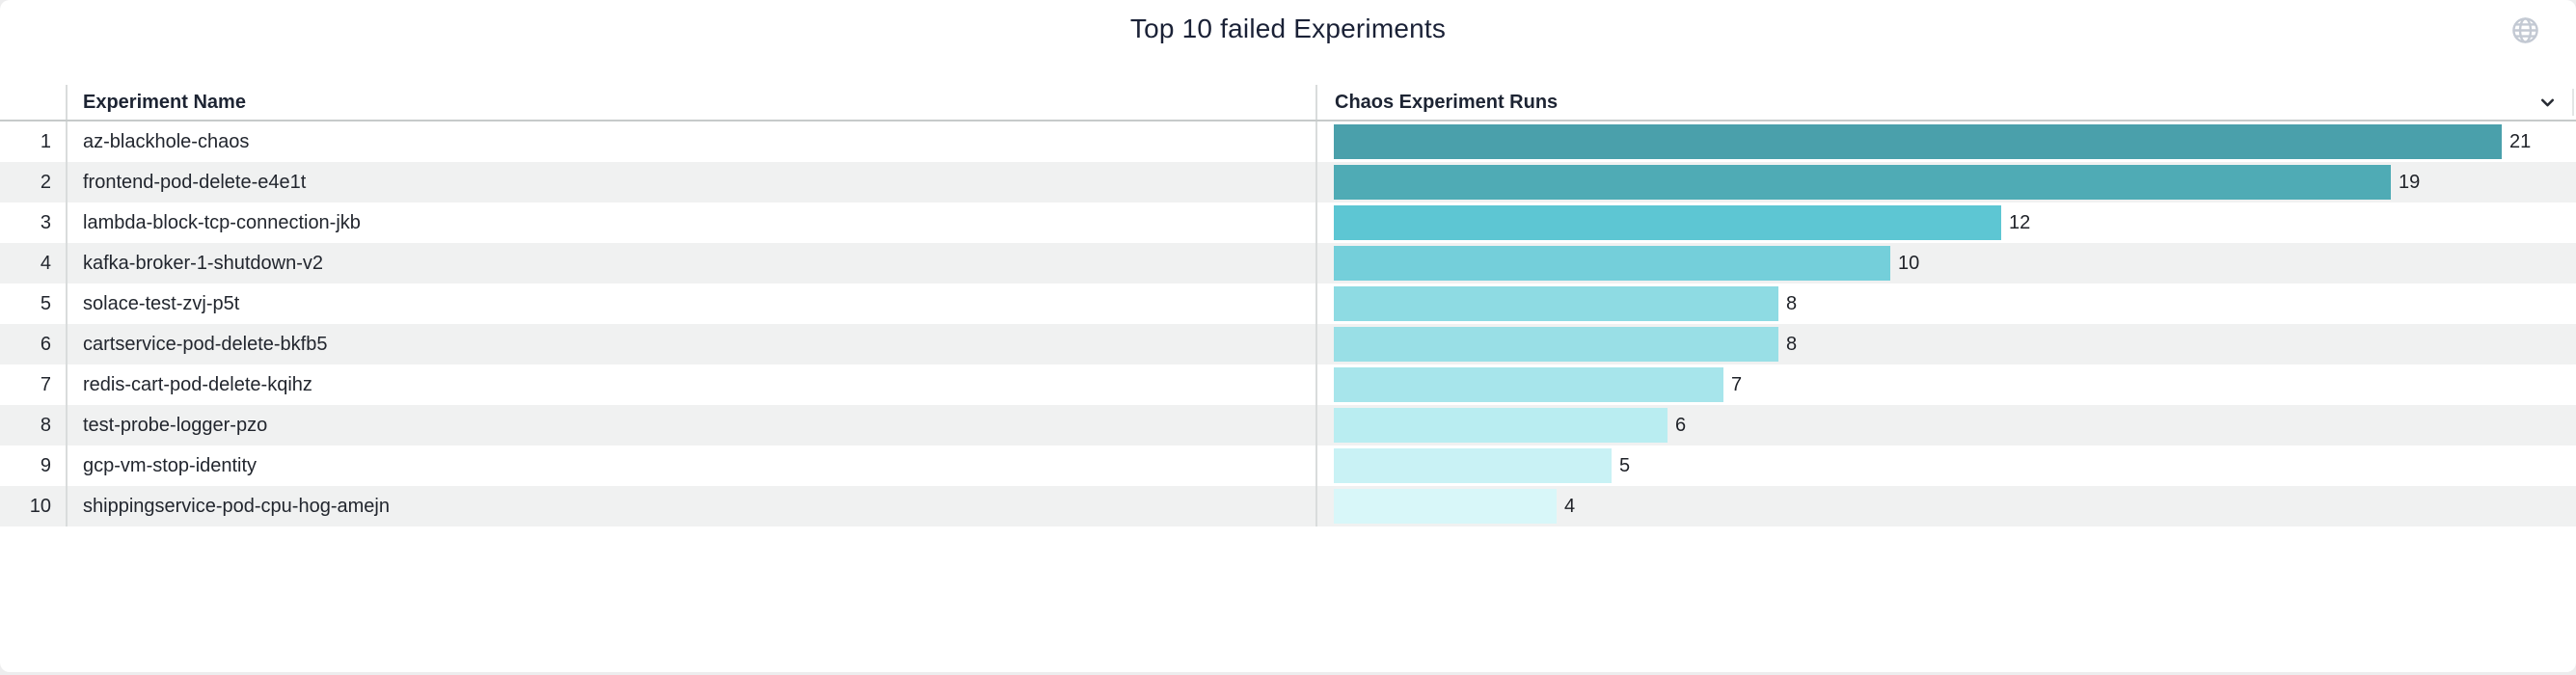 This screenshot has width=2576, height=675. I want to click on row-rank: 2, so click(34, 182).